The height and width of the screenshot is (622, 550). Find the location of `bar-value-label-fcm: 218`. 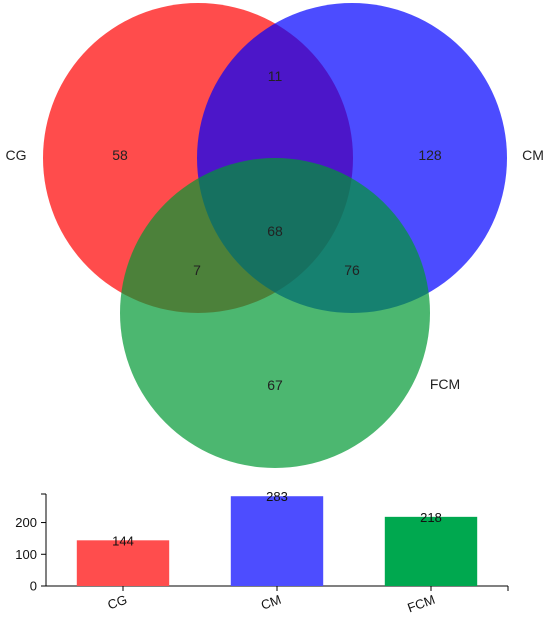

bar-value-label-fcm: 218 is located at coordinates (431, 517).